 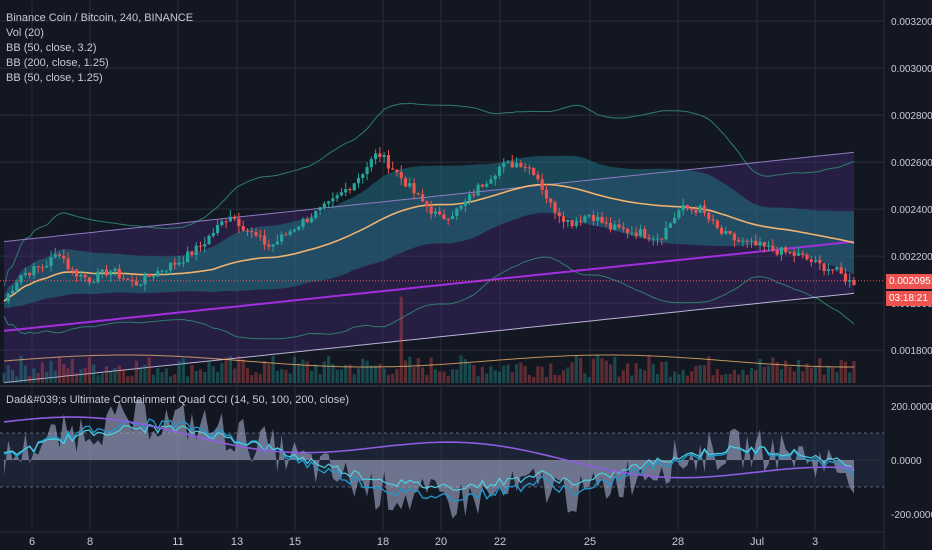 I want to click on bb50-lower-band-line, so click(x=429, y=298).